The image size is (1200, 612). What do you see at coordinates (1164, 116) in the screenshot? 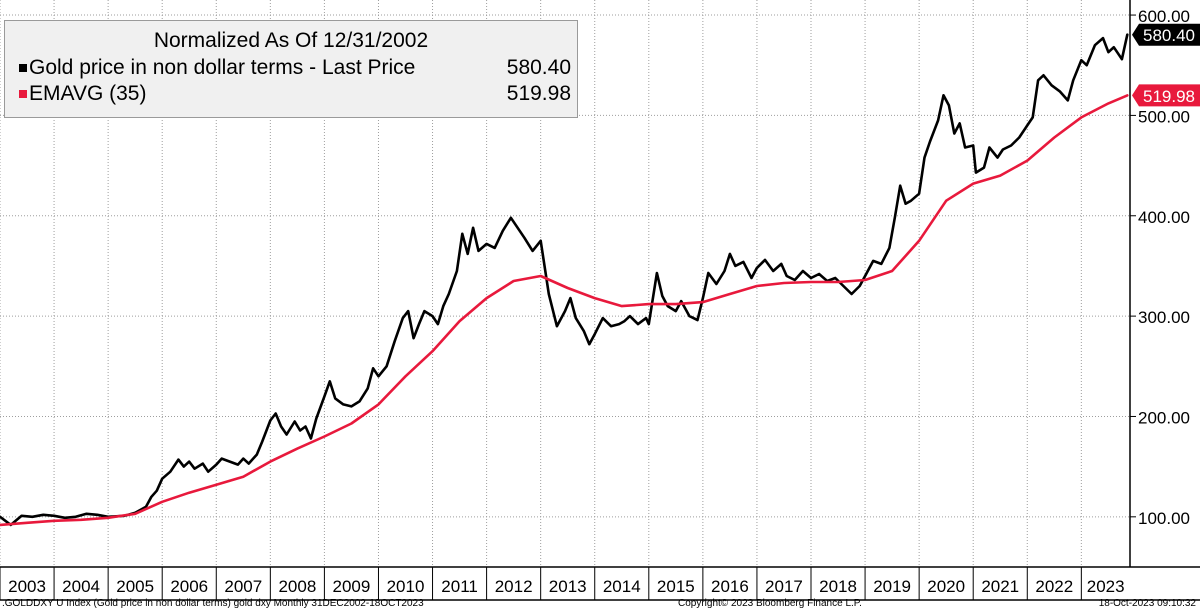
I see `y-tick-label: 500.00` at bounding box center [1164, 116].